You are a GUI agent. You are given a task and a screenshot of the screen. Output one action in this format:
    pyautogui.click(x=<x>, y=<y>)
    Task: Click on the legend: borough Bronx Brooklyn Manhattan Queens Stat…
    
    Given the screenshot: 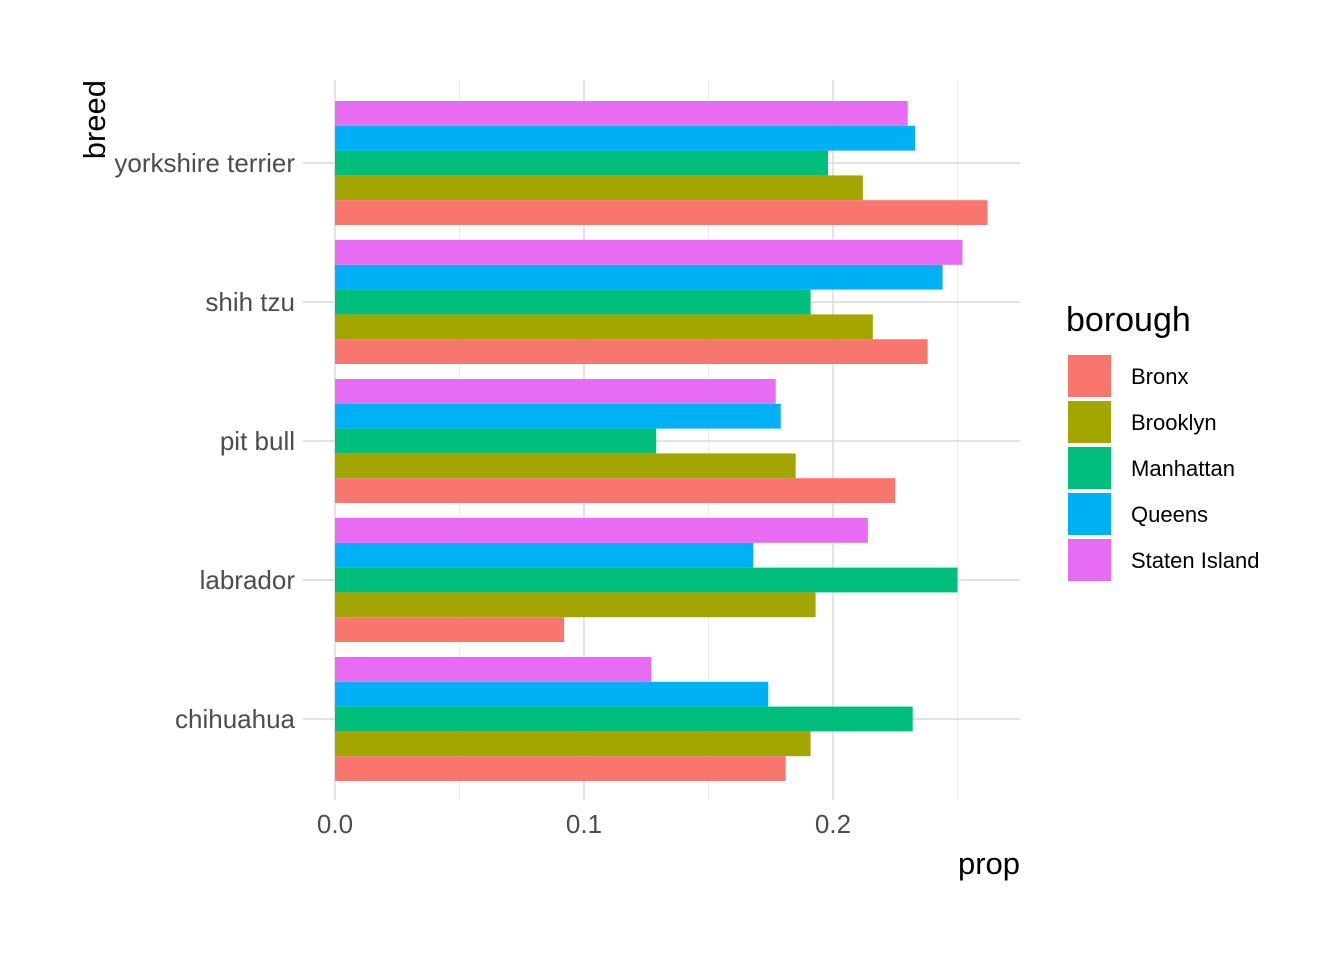 What is the action you would take?
    pyautogui.click(x=1162, y=441)
    